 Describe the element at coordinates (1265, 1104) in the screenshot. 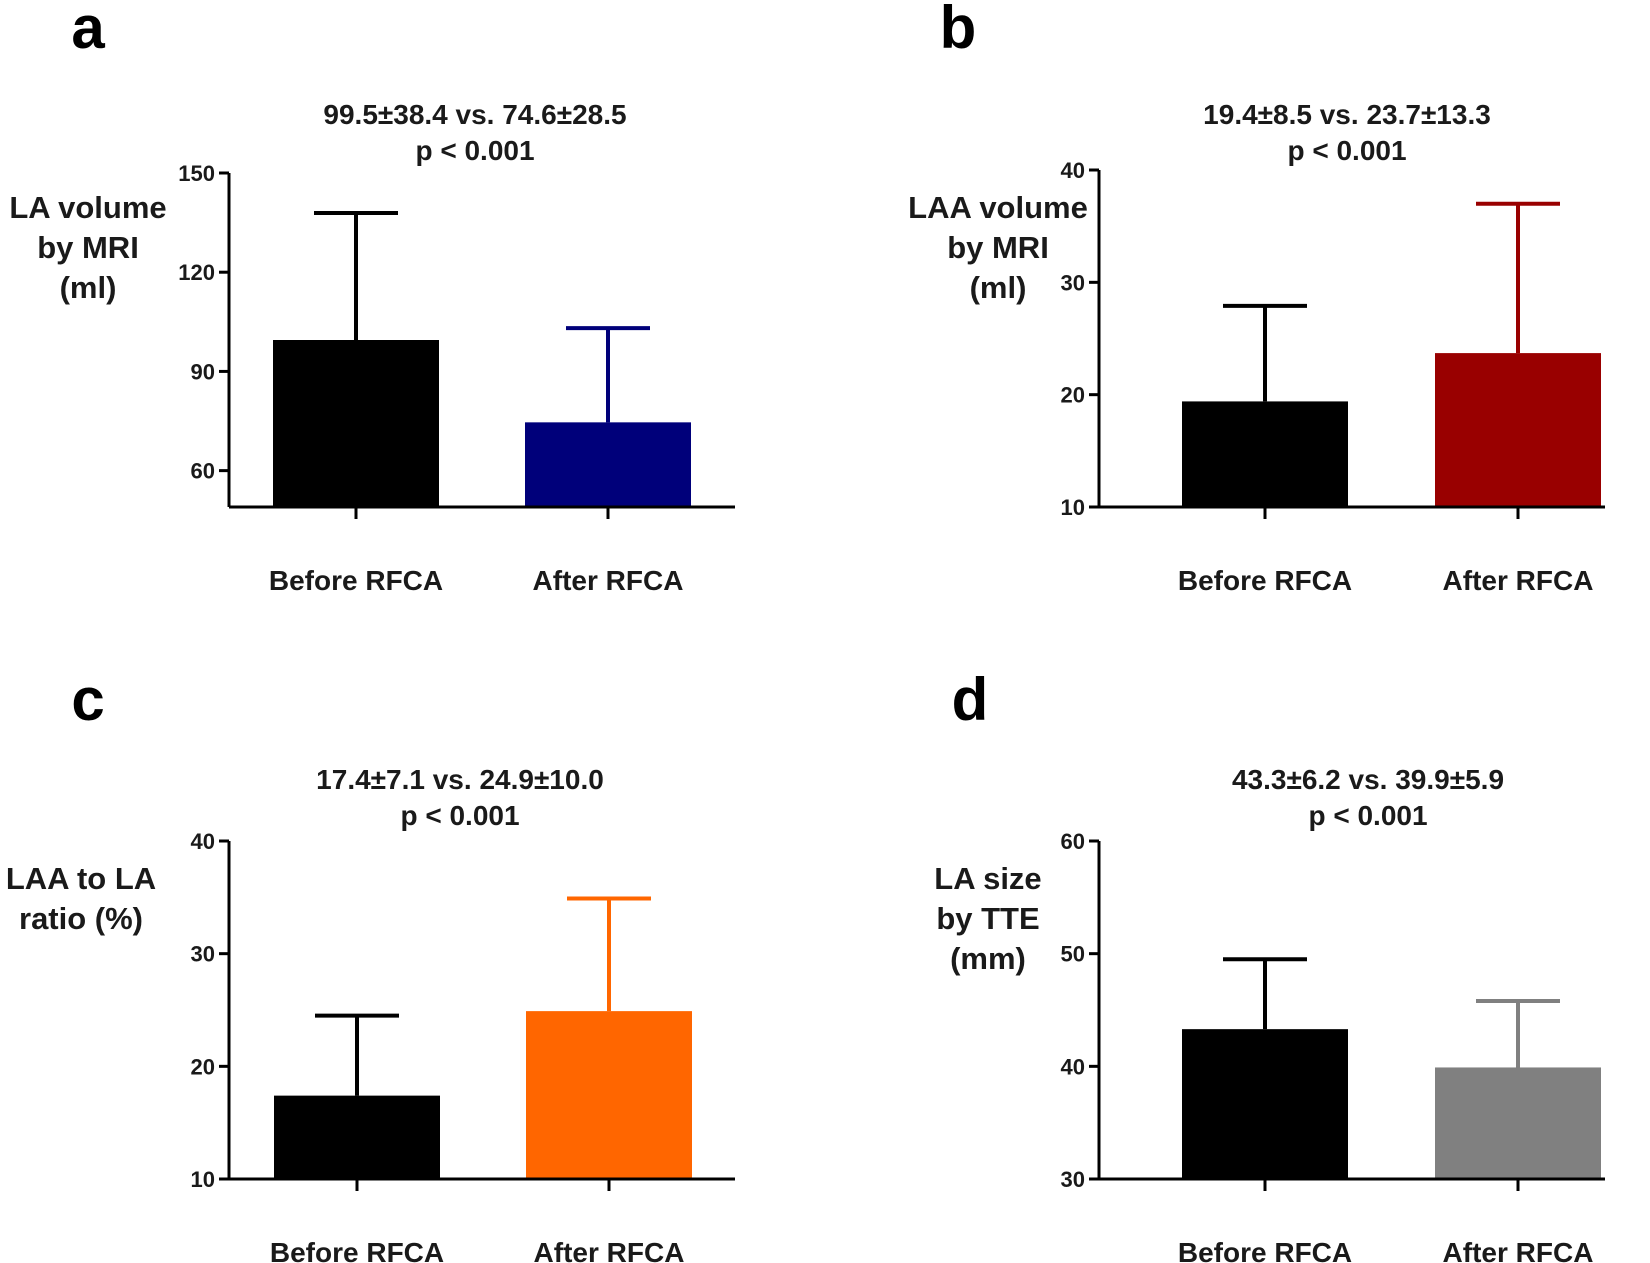

I see `panel-d-bar-before-rfca` at that location.